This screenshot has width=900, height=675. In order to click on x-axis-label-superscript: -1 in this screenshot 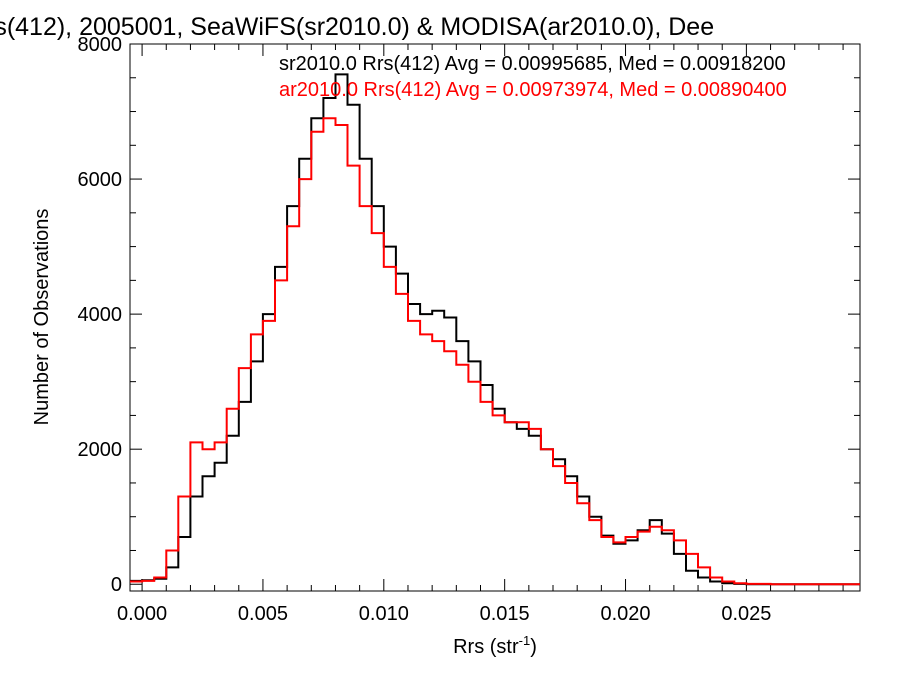, I will do `click(525, 640)`.